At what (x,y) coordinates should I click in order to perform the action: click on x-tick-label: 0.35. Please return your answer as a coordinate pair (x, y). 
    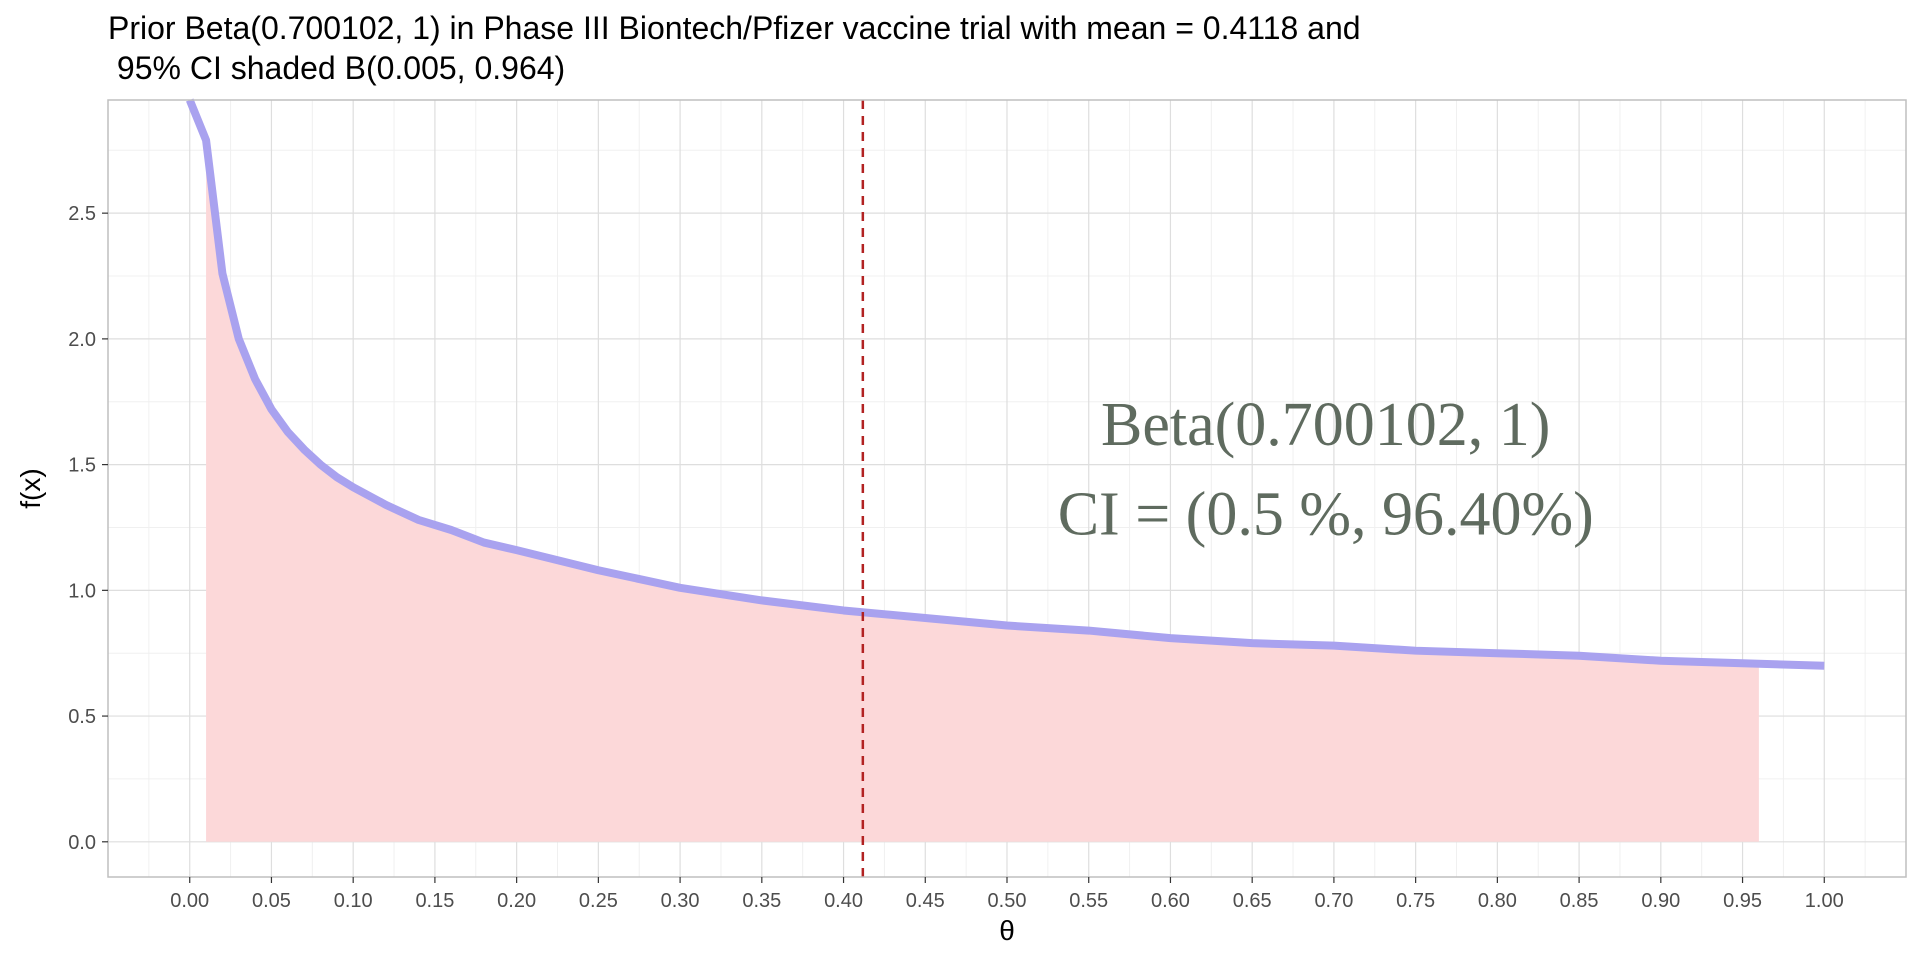
    Looking at the image, I should click on (761, 901).